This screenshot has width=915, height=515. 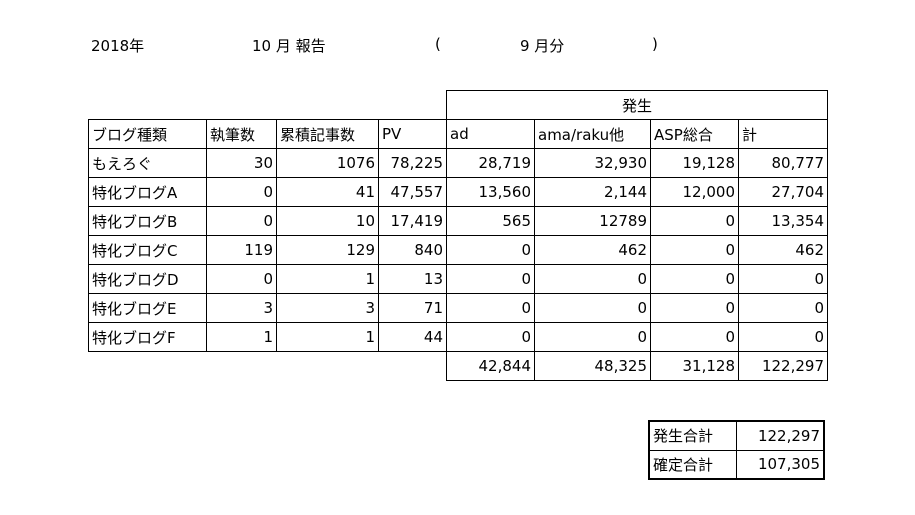 What do you see at coordinates (412, 192) in the screenshot?
I see `cell: 47,557` at bounding box center [412, 192].